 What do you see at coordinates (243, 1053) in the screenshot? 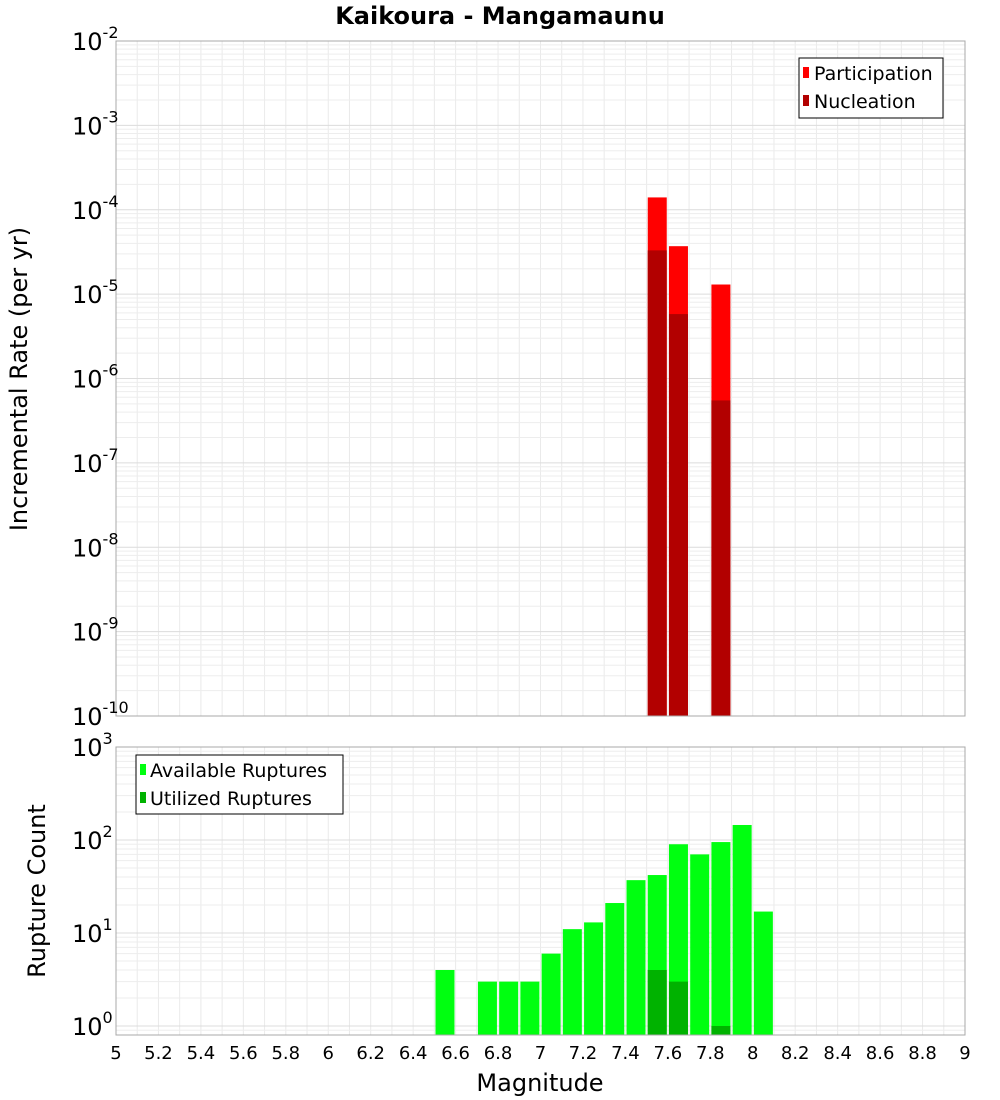
I see `x-tick-label: 5.6` at bounding box center [243, 1053].